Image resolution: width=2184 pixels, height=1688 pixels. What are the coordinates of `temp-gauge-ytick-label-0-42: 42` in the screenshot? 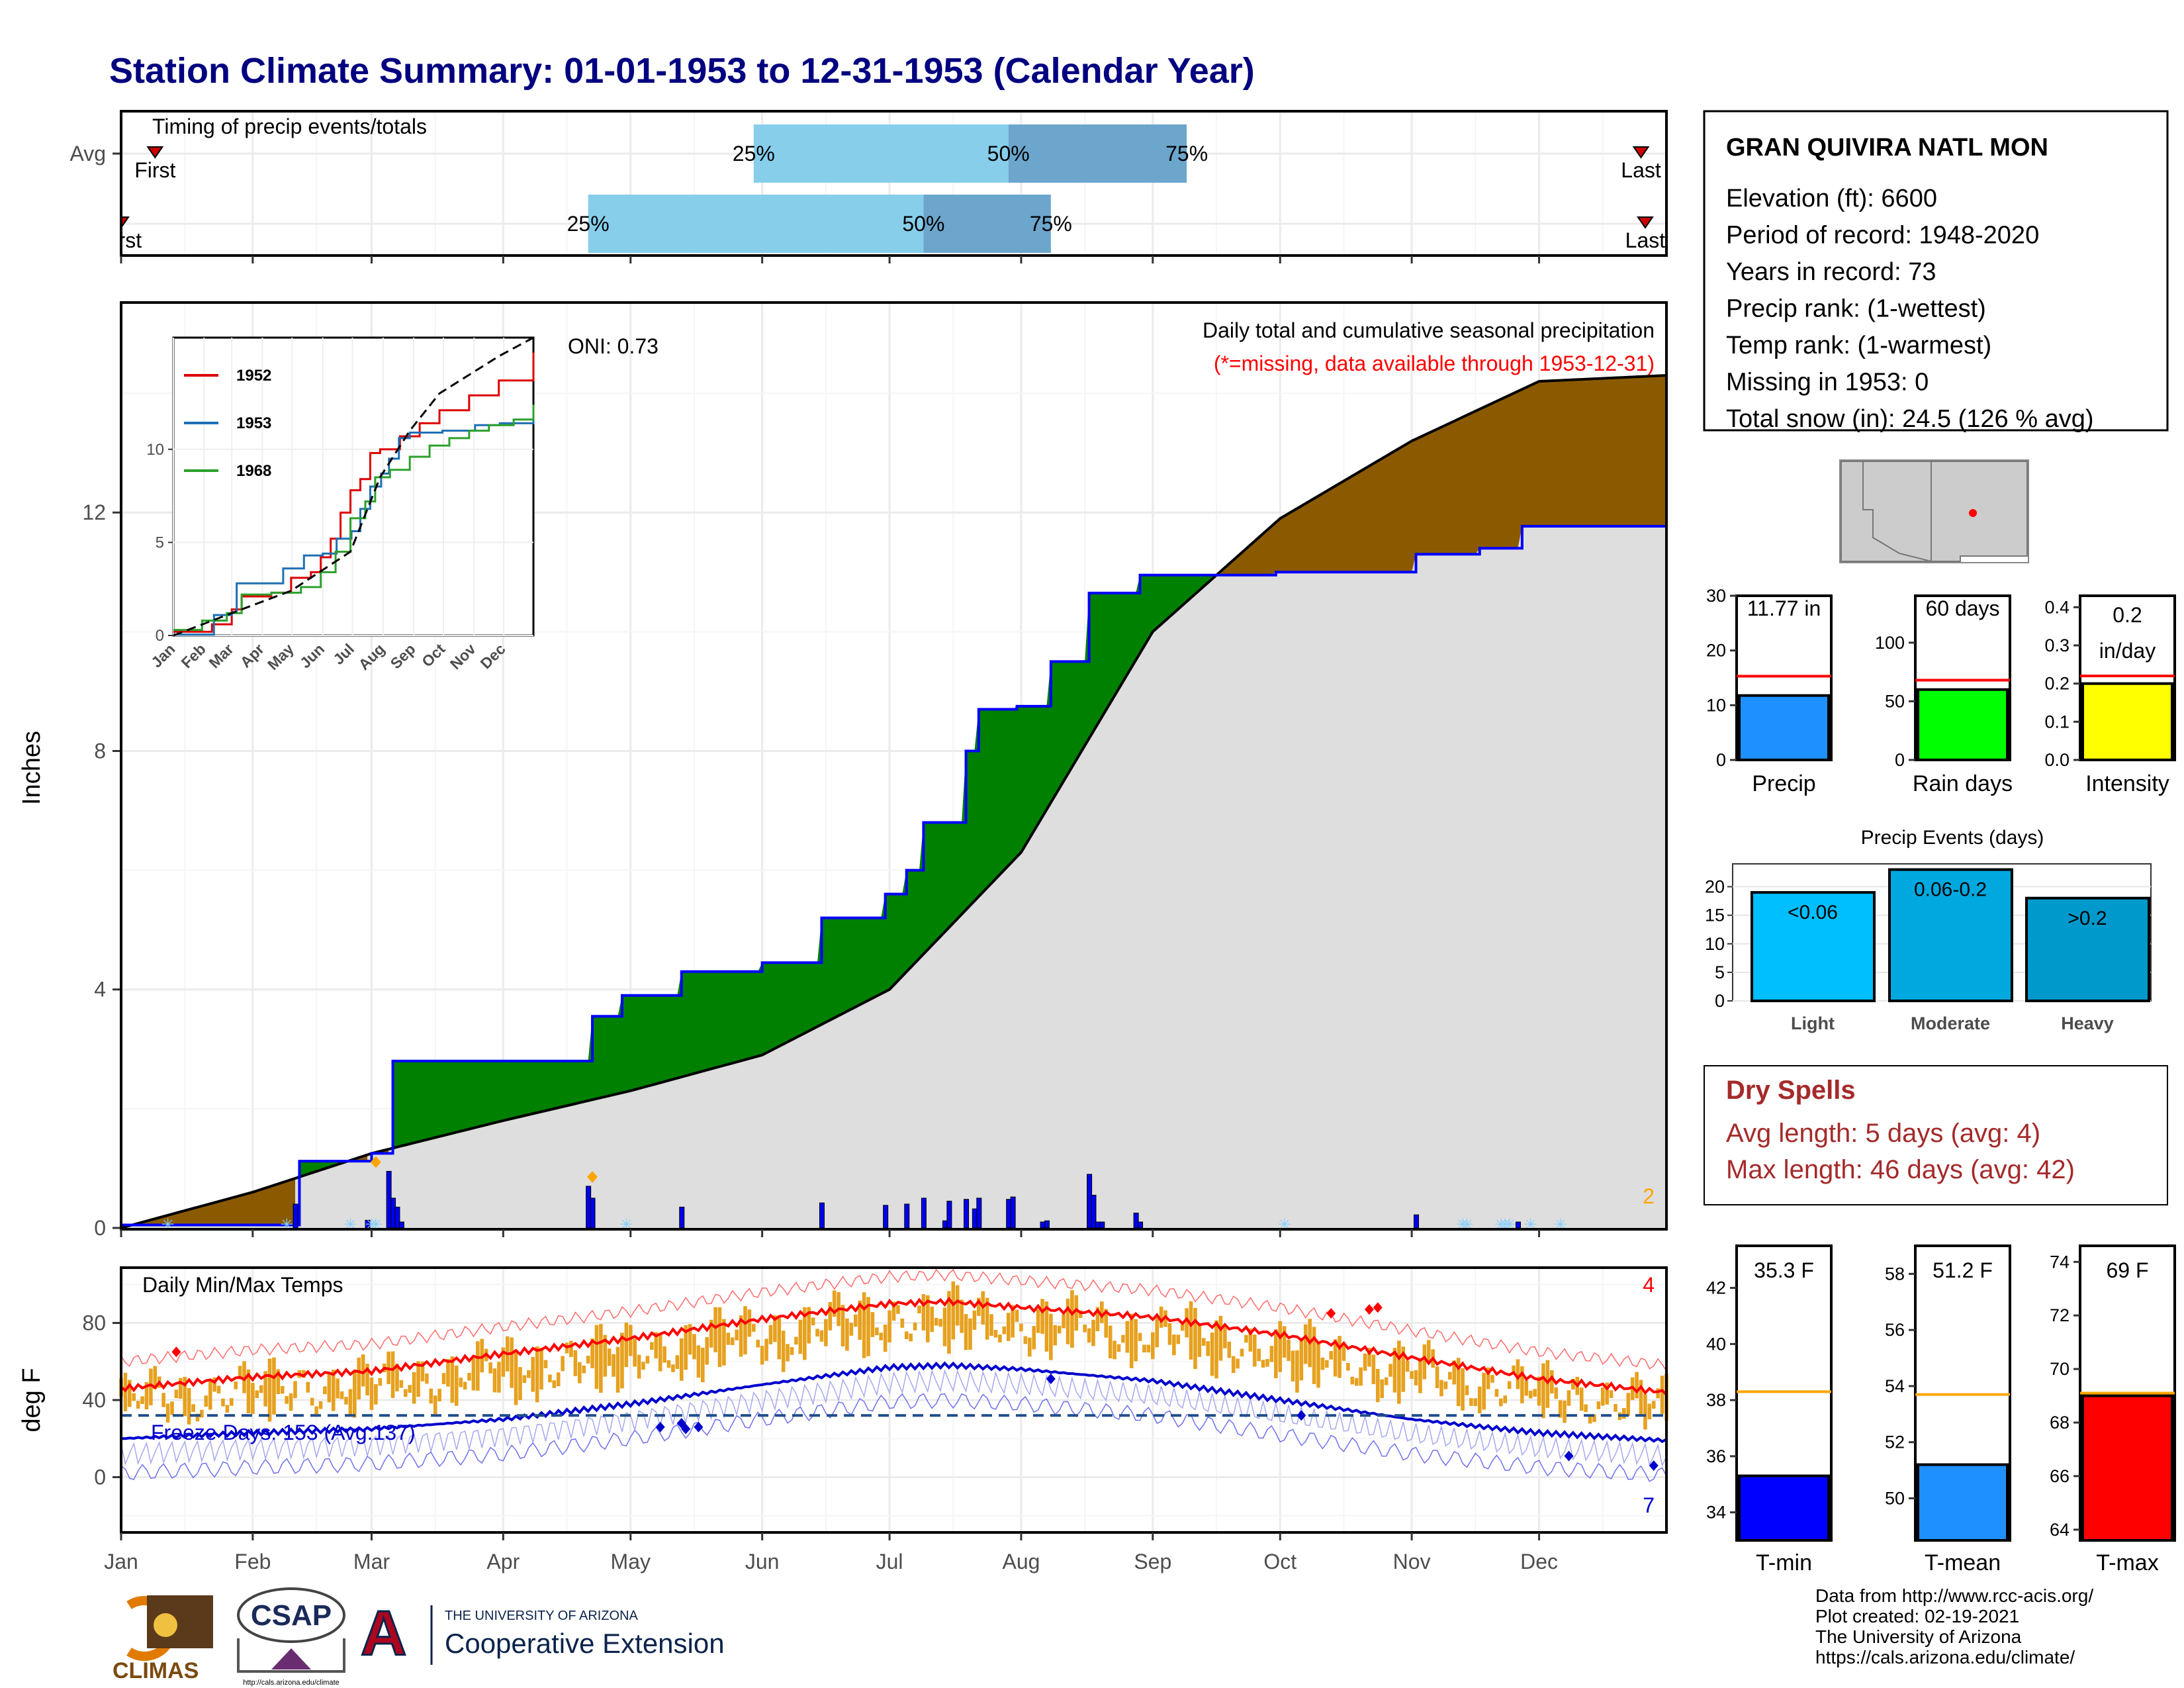 It's located at (1716, 1288).